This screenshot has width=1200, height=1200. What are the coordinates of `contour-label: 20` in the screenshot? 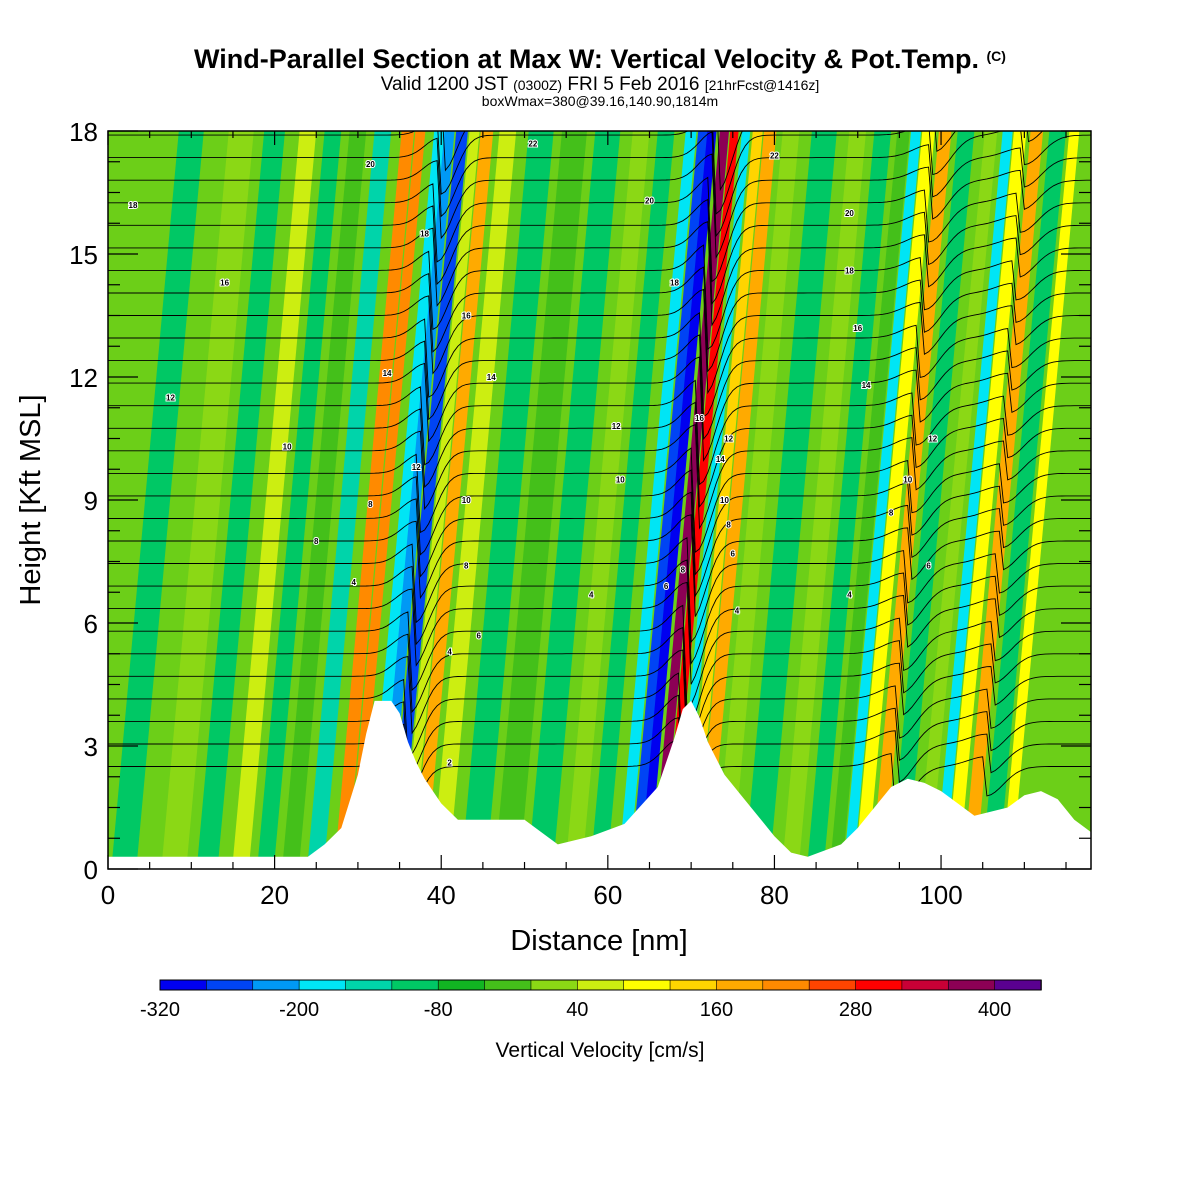 It's located at (849, 213).